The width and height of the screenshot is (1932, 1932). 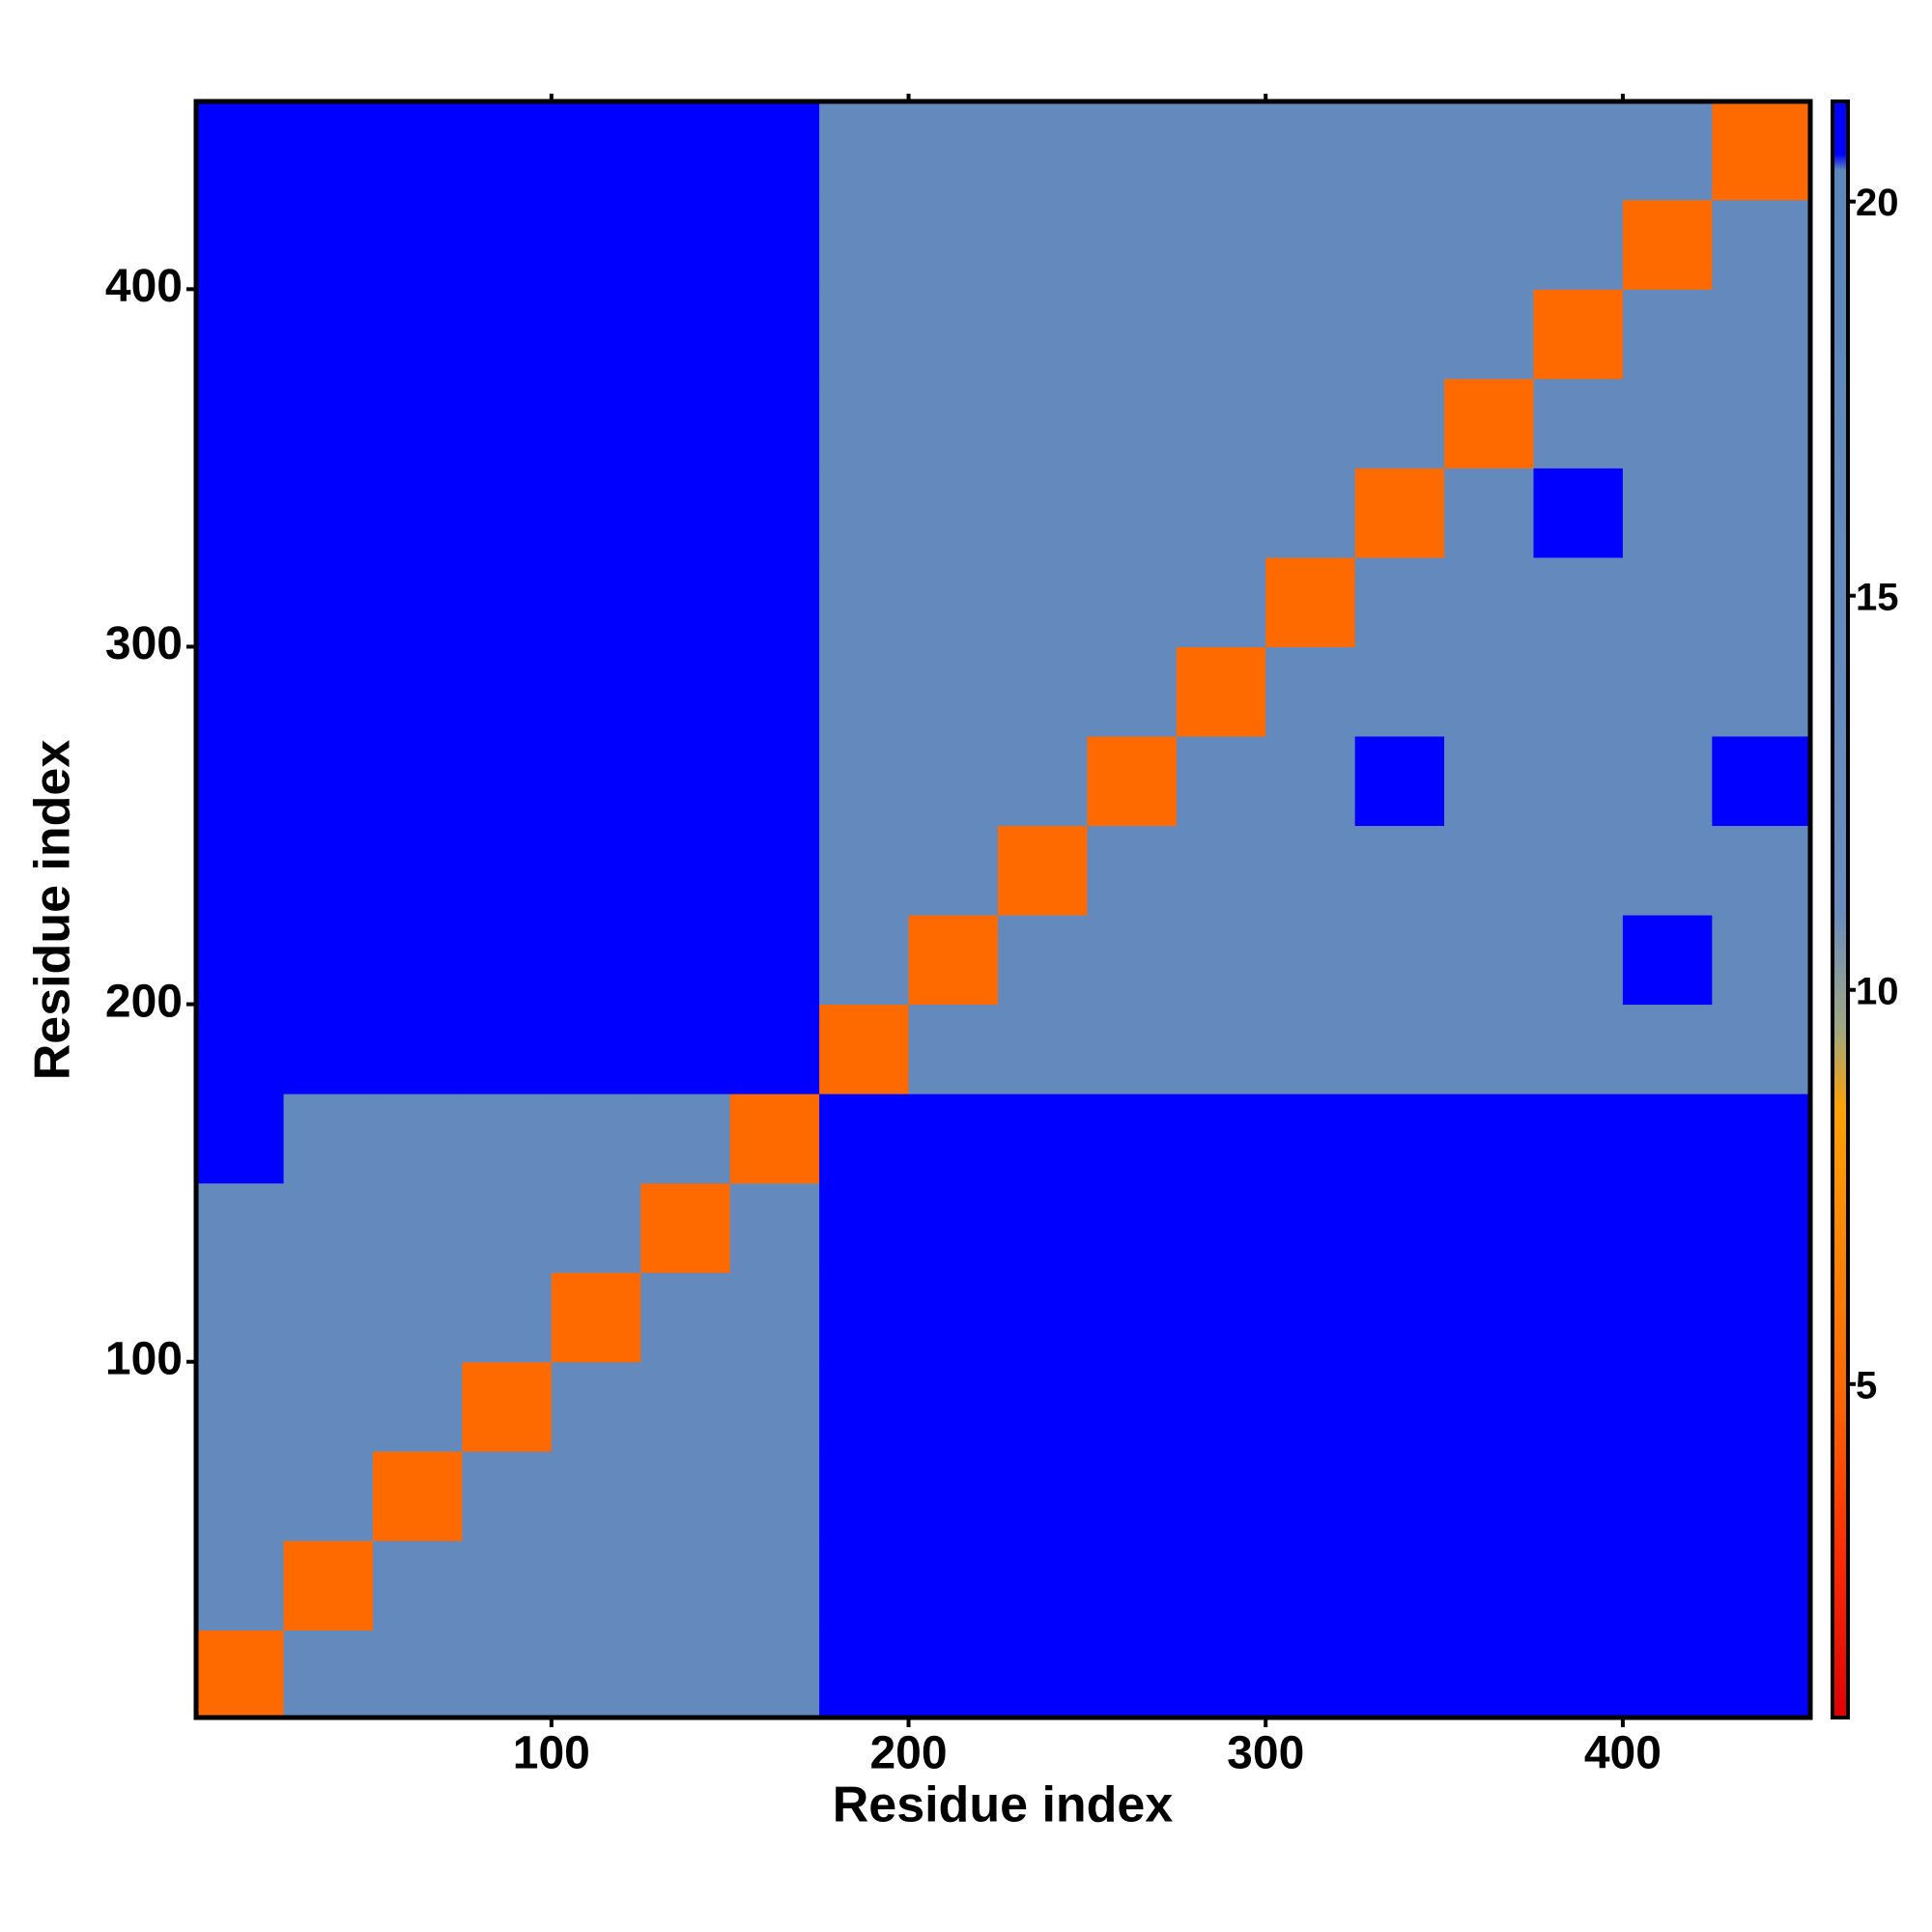 I want to click on colorbar-tick-label: 15, so click(x=1877, y=597).